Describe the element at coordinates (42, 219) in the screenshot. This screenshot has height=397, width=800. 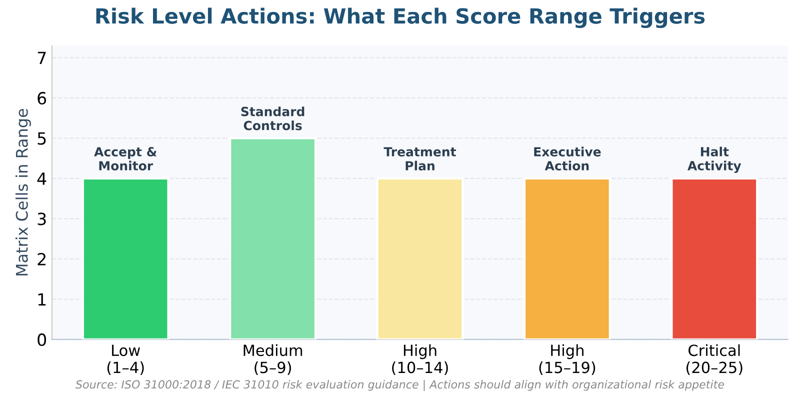
I see `y-tick-label: 3` at that location.